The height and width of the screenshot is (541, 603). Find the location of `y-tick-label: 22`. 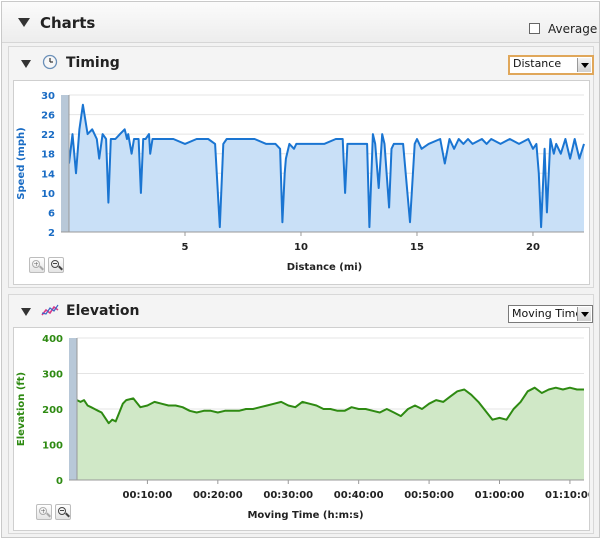

y-tick-label: 22 is located at coordinates (48, 135).